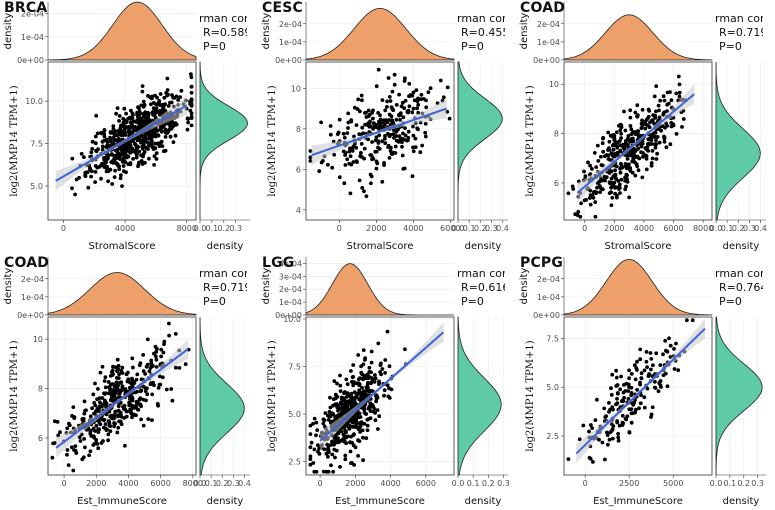  Describe the element at coordinates (730, 483) in the screenshot. I see `right-density-tick-label: 0.1` at that location.